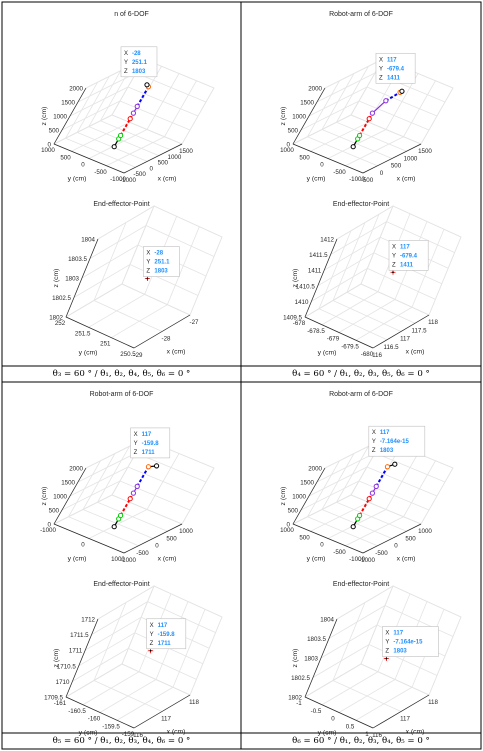  Describe the element at coordinates (142, 553) in the screenshot. I see `x-tick-label: -500` at that location.